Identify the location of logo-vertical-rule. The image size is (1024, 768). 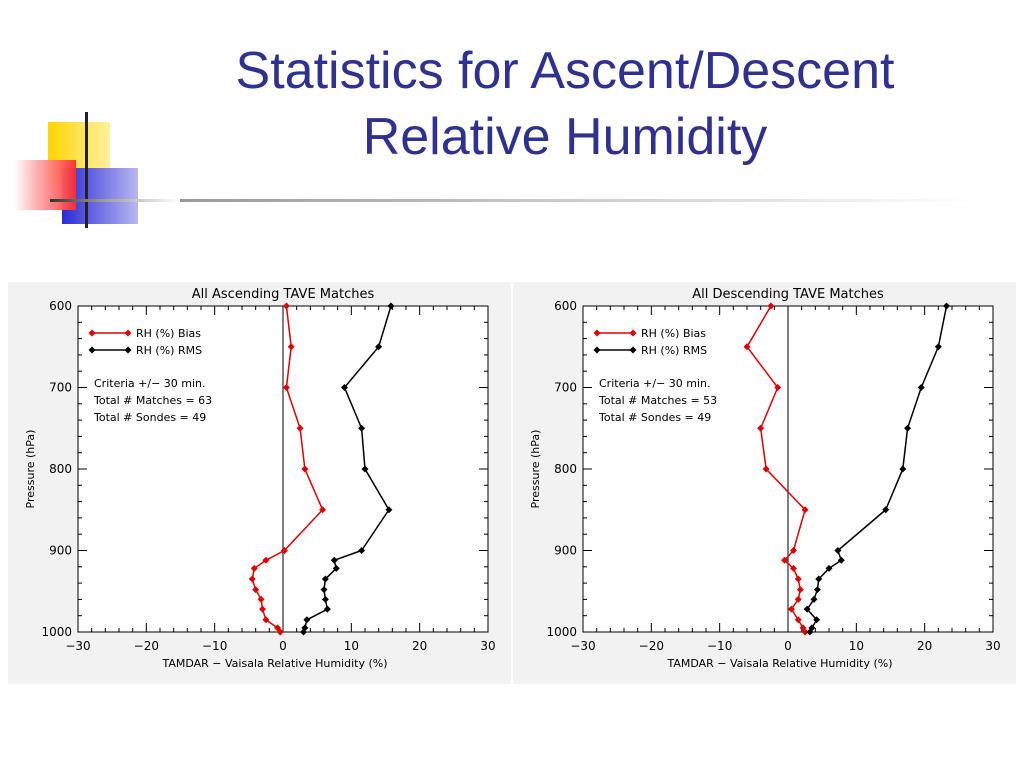
(86, 170).